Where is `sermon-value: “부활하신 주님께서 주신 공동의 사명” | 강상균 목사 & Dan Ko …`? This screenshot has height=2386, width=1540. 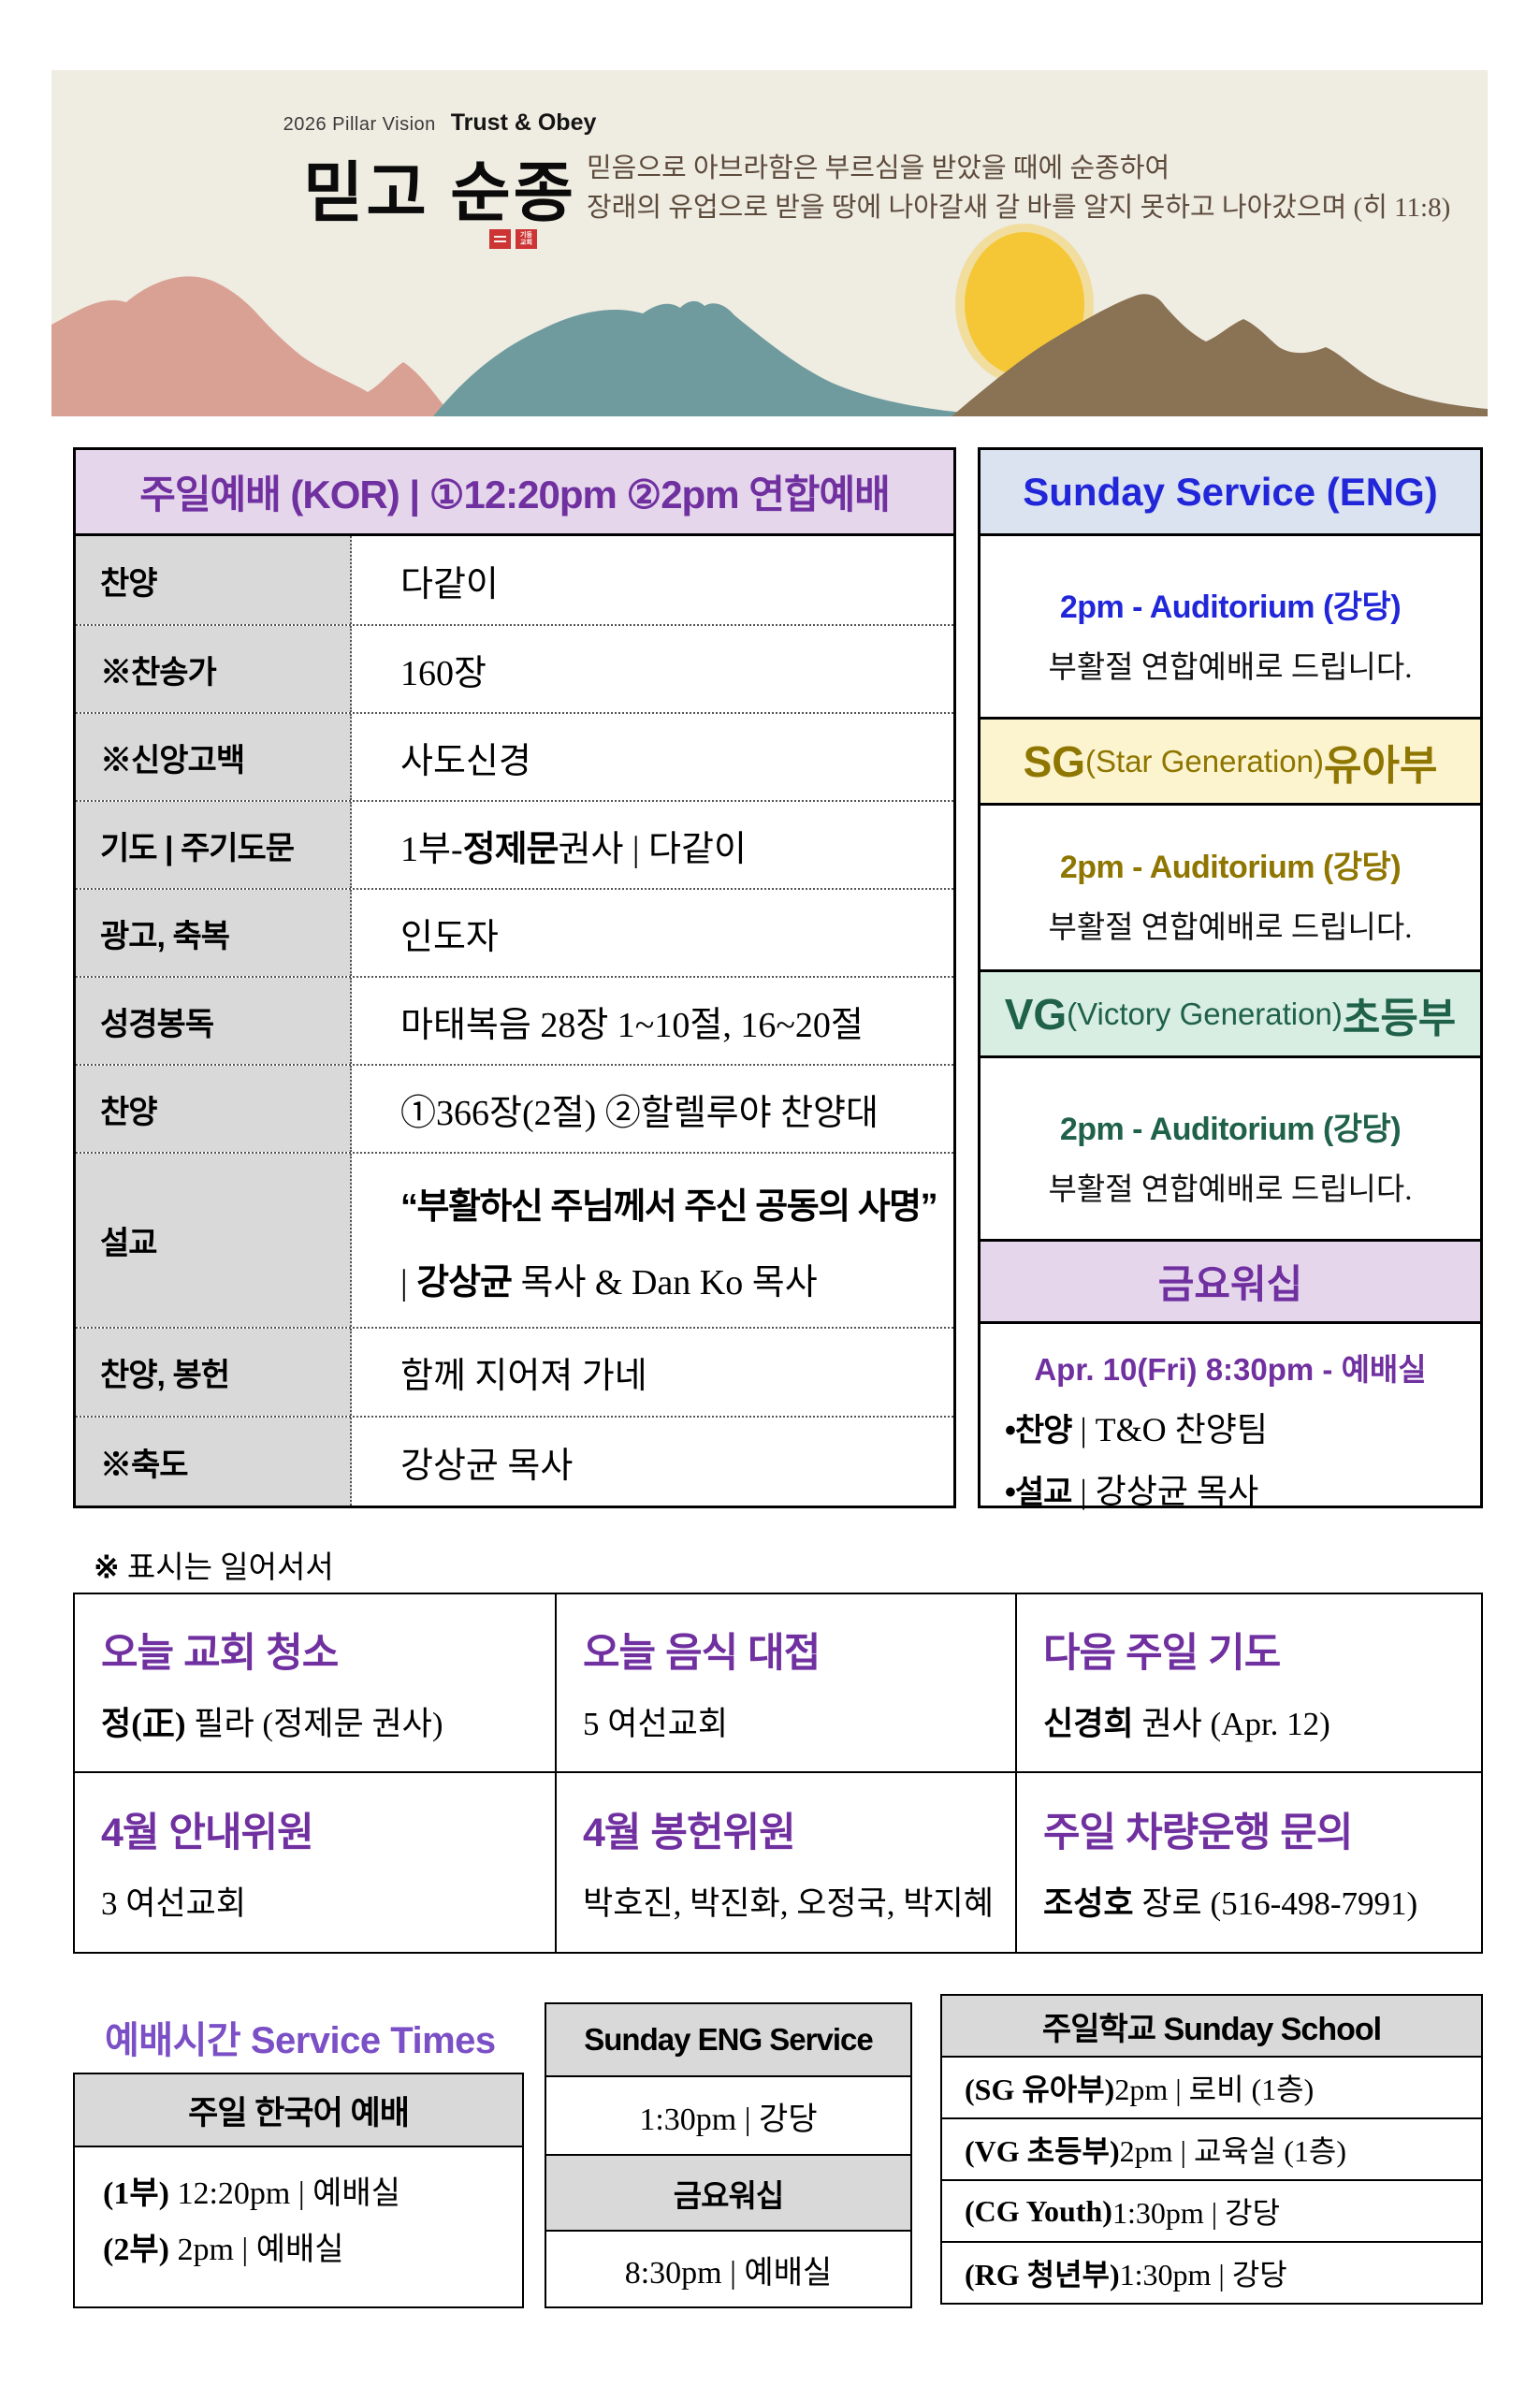
sermon-value: “부활하신 주님께서 주신 공동의 사명” | 강상균 목사 & Dan Ko … is located at coordinates (652, 1240).